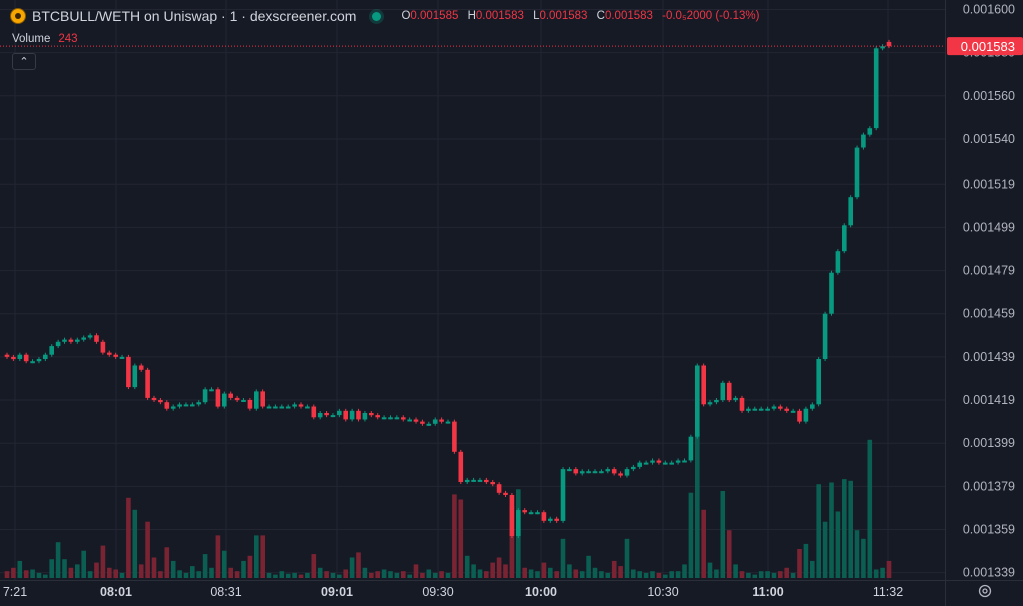 The image size is (1023, 606). I want to click on x-tick-label: 10:30, so click(662, 592).